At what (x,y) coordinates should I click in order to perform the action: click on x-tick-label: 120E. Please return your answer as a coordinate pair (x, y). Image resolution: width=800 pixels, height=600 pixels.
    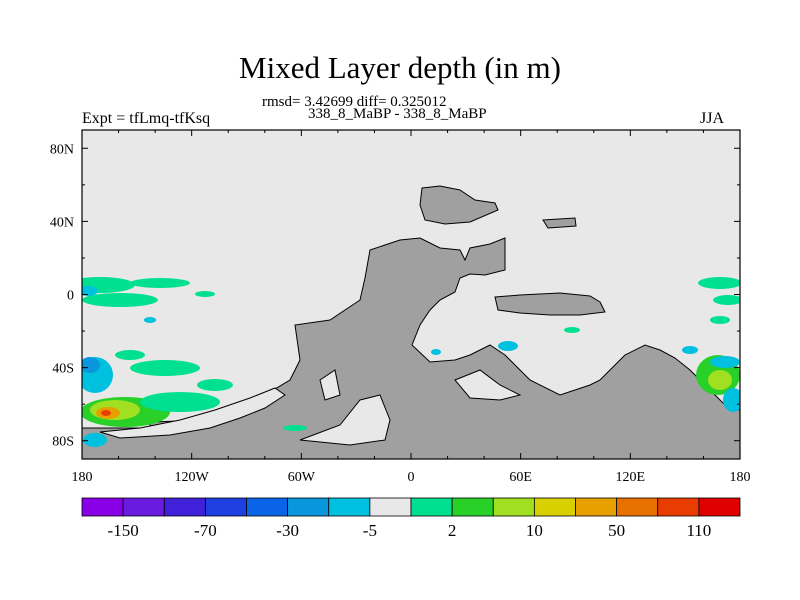
    Looking at the image, I should click on (631, 477).